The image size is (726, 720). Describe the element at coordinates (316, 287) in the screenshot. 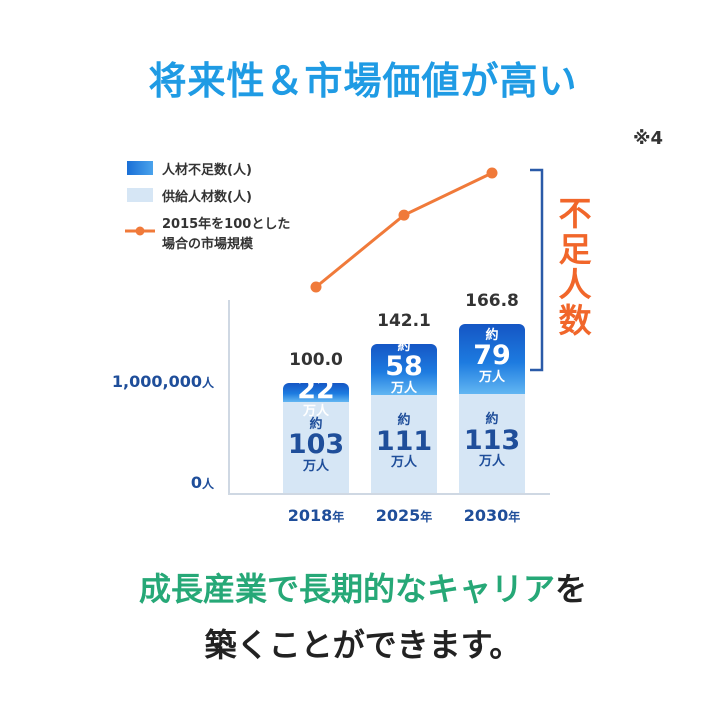

I see `market-point-2018` at that location.